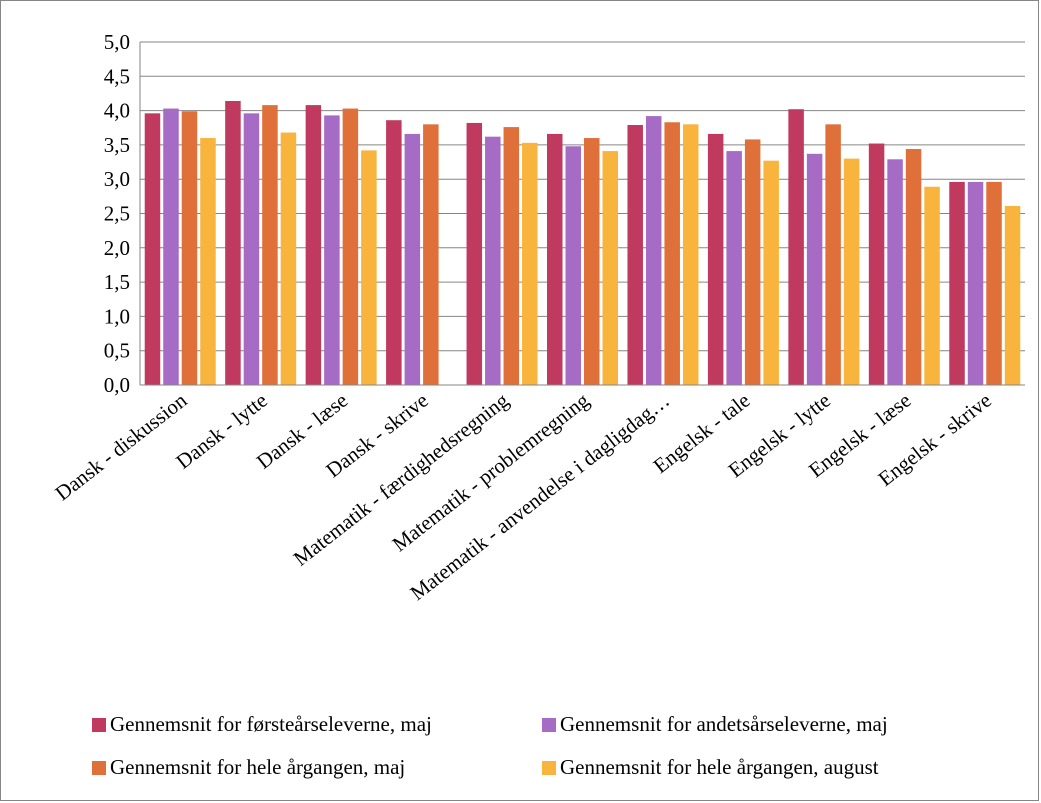 The height and width of the screenshot is (803, 1041). Describe the element at coordinates (258, 767) in the screenshot. I see `legend-label: Gennemsnit for hele årgangen, maj` at that location.